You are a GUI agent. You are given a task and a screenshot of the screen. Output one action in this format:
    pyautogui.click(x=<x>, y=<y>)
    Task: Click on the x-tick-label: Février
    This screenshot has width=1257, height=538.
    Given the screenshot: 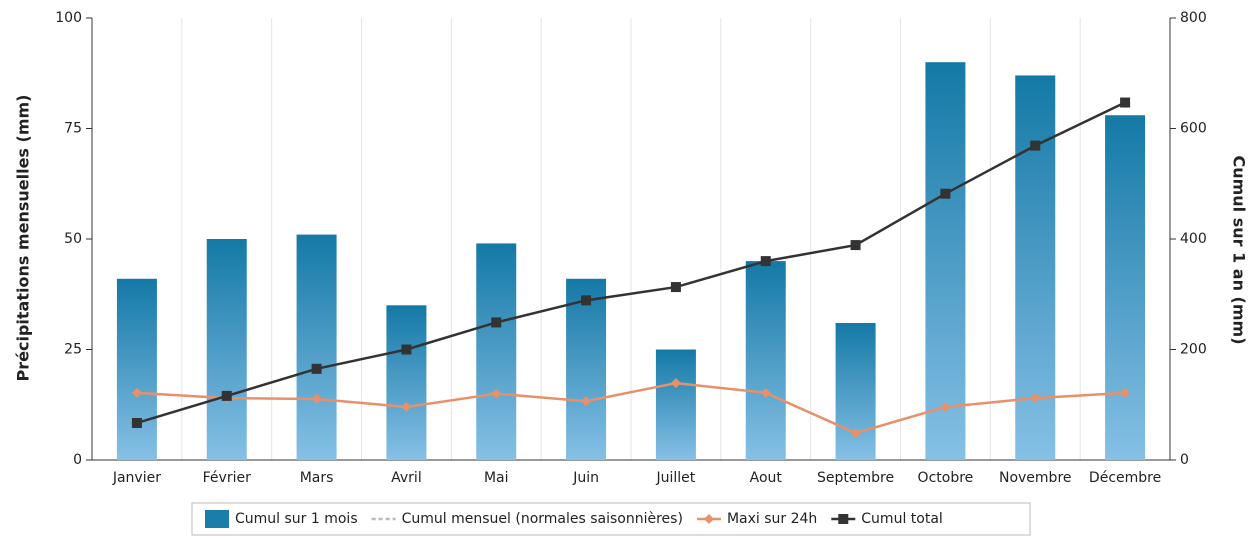 What is the action you would take?
    pyautogui.click(x=227, y=478)
    